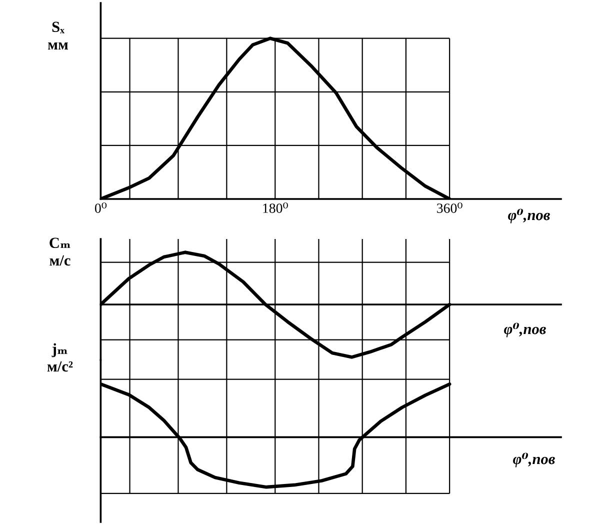 This screenshot has height=526, width=600. Describe the element at coordinates (275, 207) in the screenshot. I see `x-tick-label: 180⁰` at that location.